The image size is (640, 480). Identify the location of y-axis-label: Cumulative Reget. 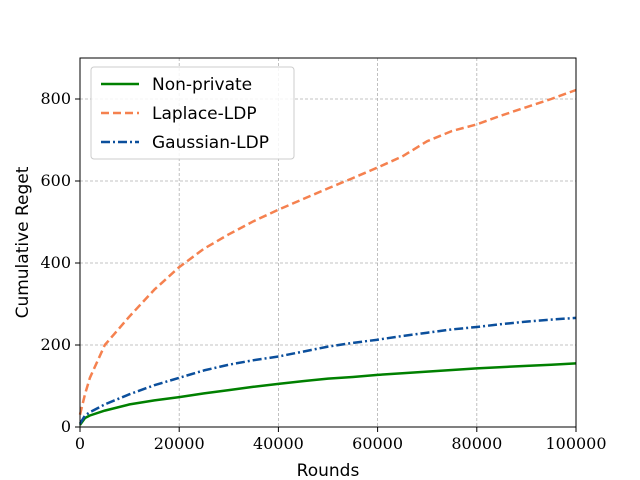
(23, 242).